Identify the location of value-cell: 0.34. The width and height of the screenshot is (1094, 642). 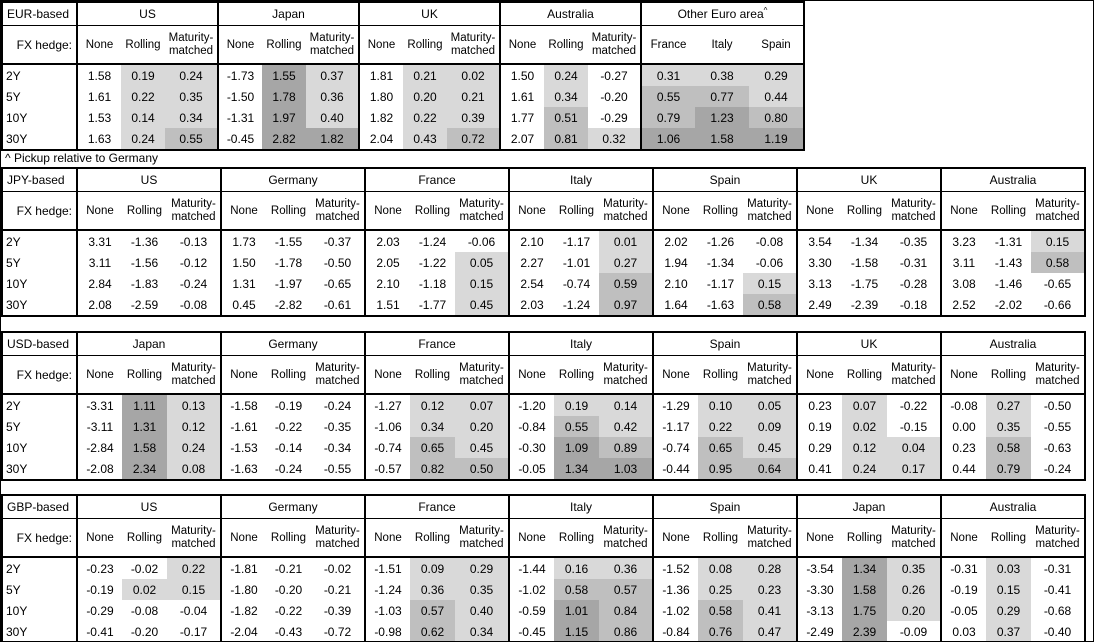
(432, 426).